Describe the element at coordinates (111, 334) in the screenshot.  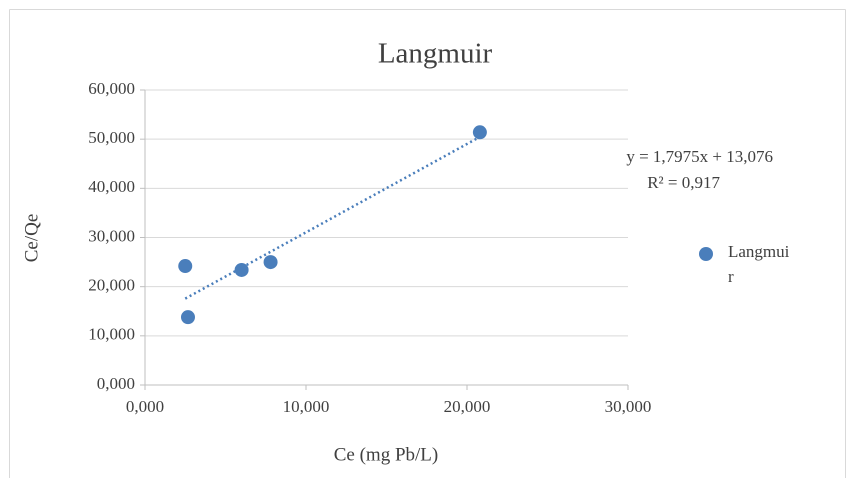
I see `y-tick-label: 10,000` at that location.